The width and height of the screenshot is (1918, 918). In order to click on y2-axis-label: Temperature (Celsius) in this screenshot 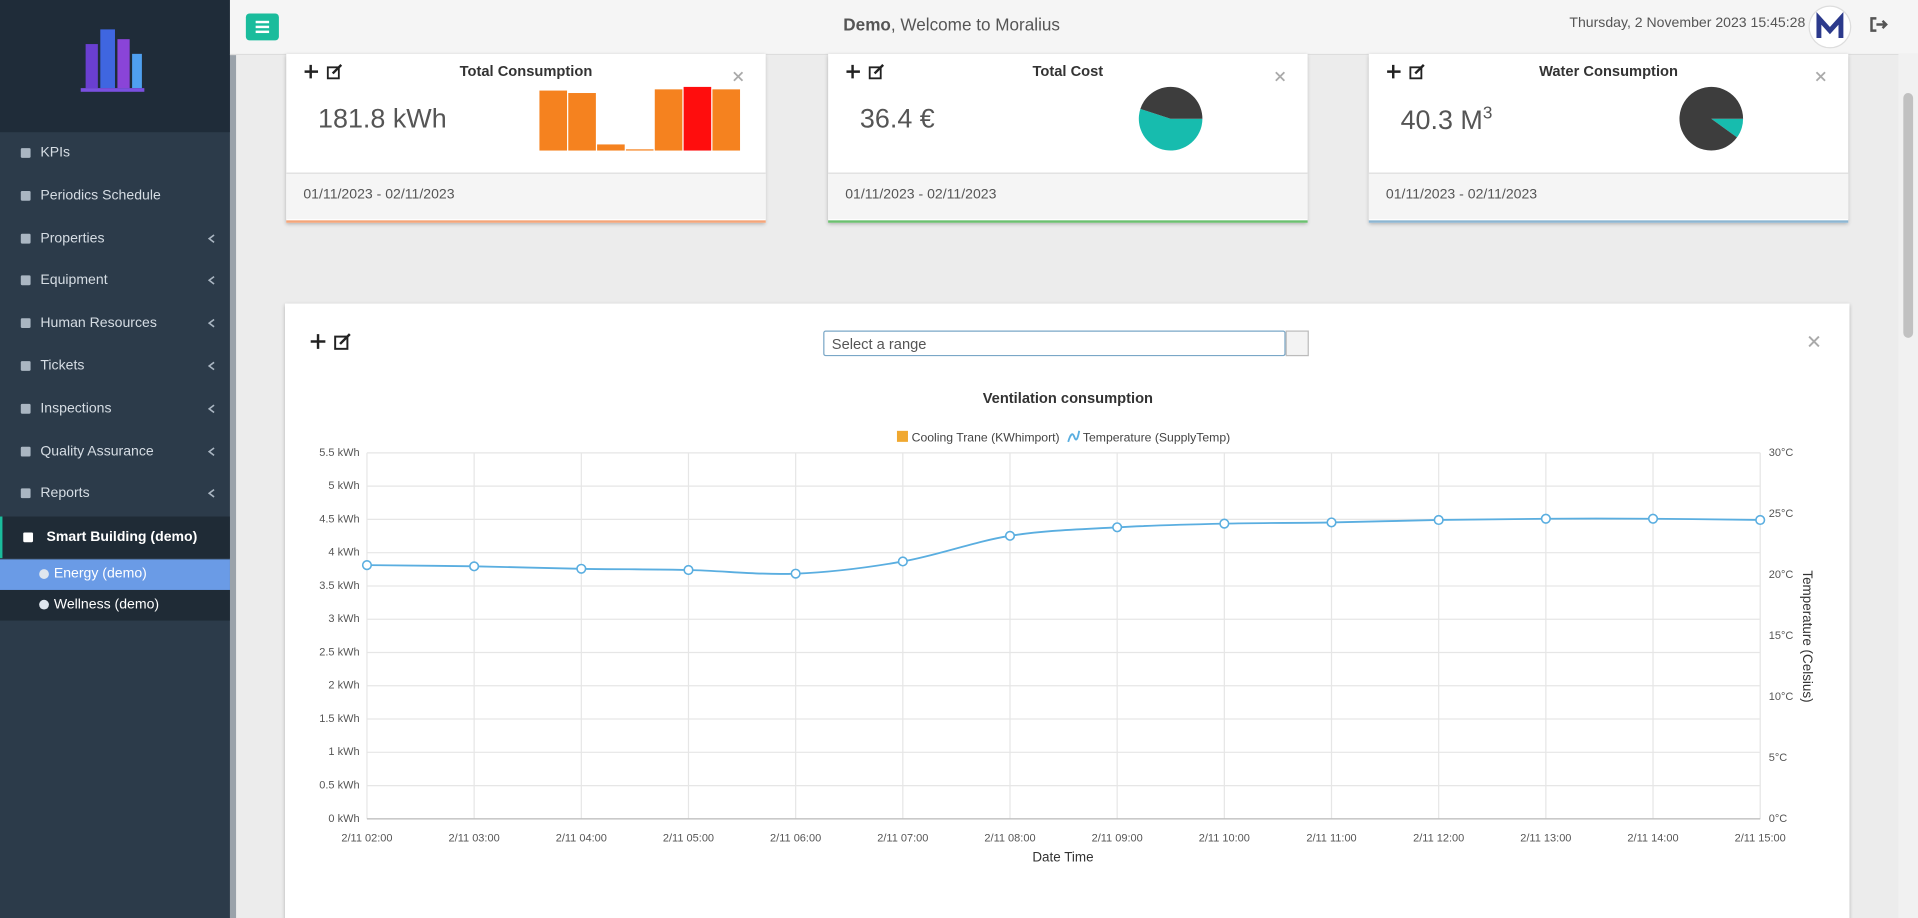, I will do `click(1807, 636)`.